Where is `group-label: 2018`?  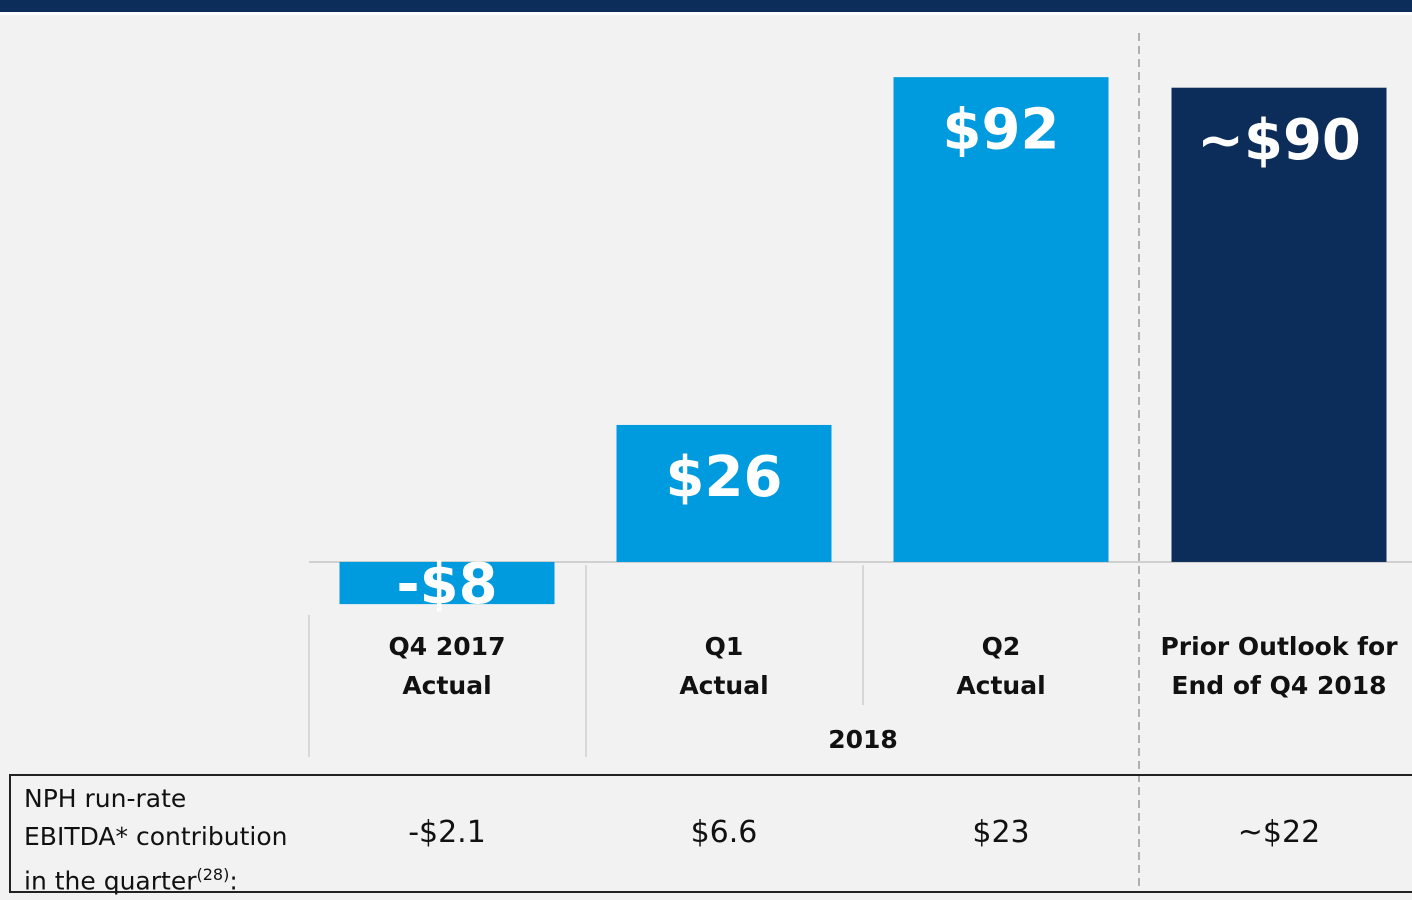
group-label: 2018 is located at coordinates (863, 739).